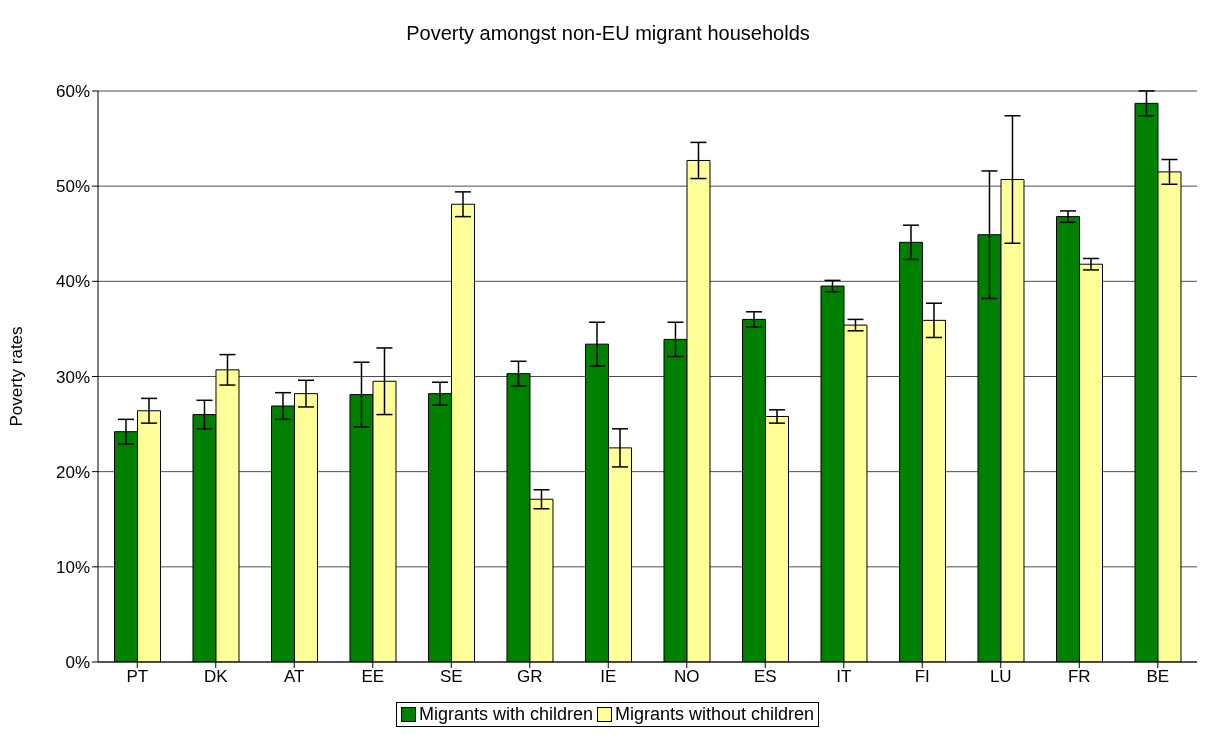 Image resolution: width=1205 pixels, height=735 pixels. What do you see at coordinates (137, 677) in the screenshot?
I see `x-tick-label: PT` at bounding box center [137, 677].